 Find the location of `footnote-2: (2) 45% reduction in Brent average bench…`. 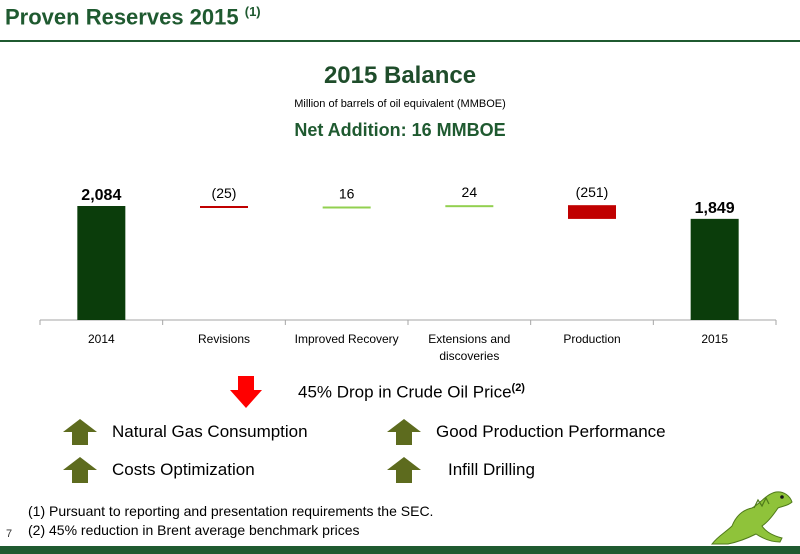

footnote-2: (2) 45% reduction in Brent average bench… is located at coordinates (194, 530).